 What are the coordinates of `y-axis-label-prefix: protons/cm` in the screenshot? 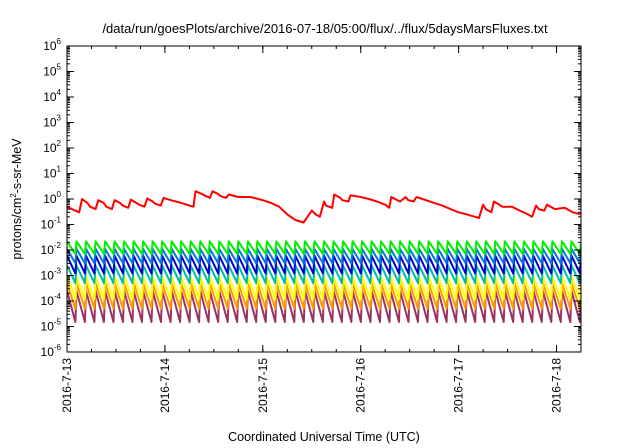 It's located at (17, 229).